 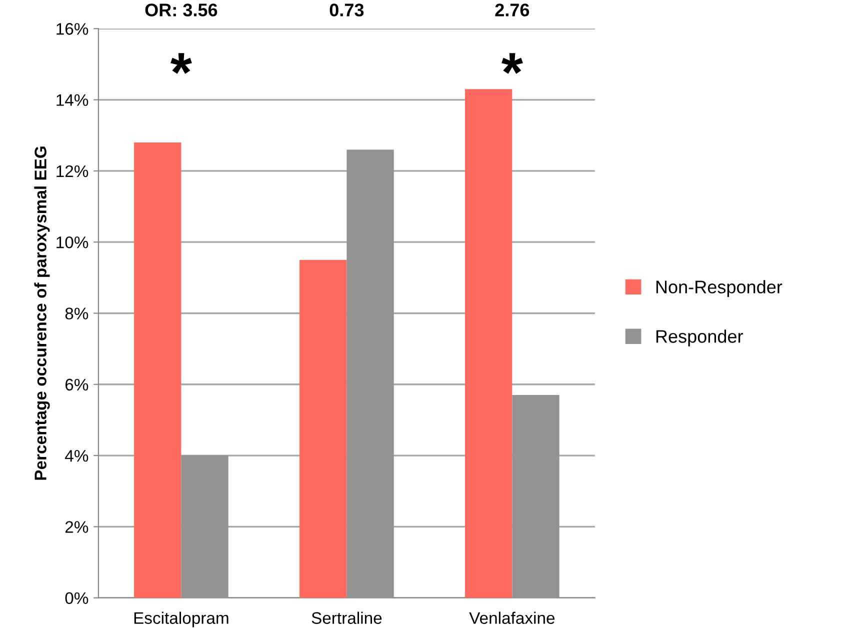 I want to click on y-tick-label: 12%, so click(x=72, y=171).